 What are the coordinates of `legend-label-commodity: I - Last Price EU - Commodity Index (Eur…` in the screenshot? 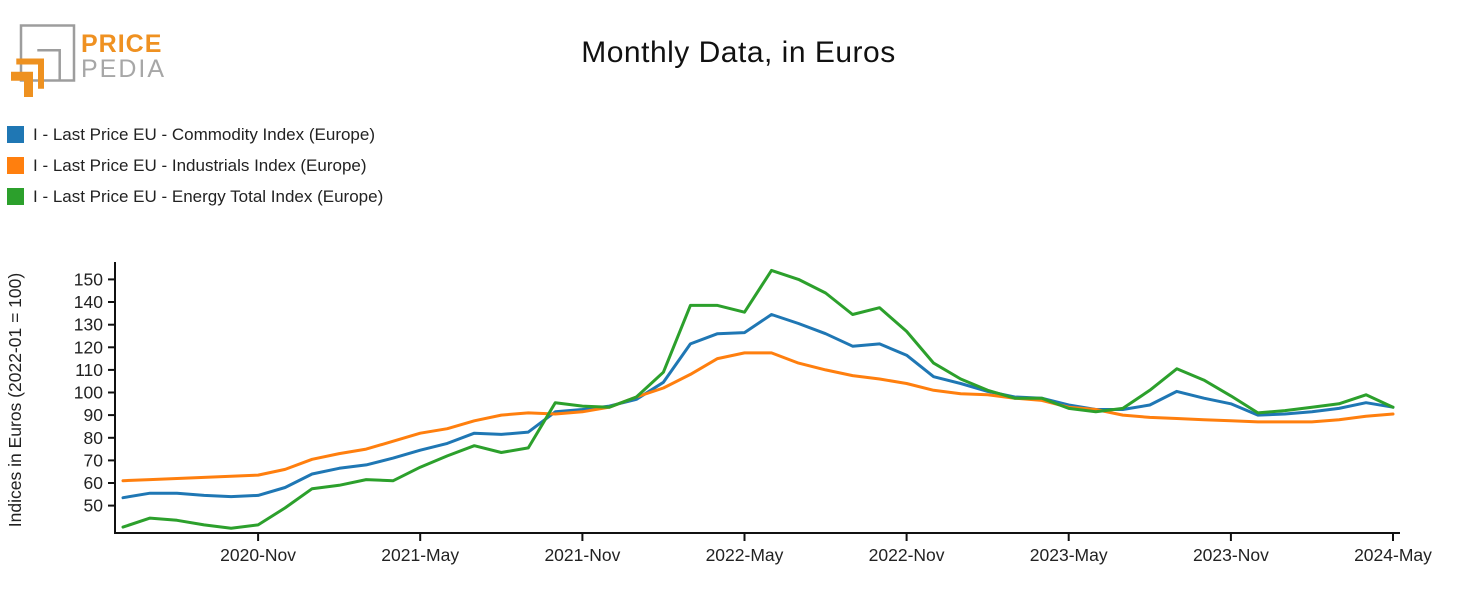 It's located at (204, 134).